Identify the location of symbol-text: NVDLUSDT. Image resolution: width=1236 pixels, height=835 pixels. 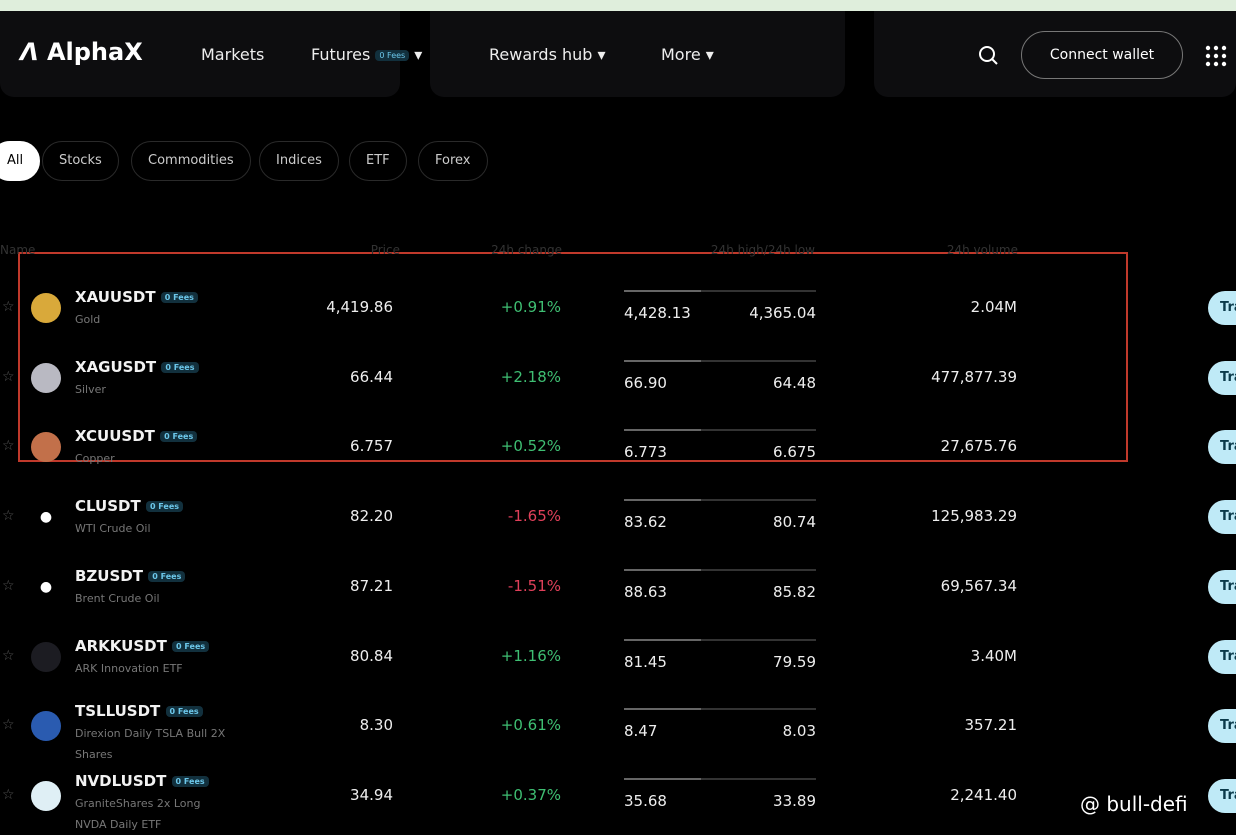
(121, 780).